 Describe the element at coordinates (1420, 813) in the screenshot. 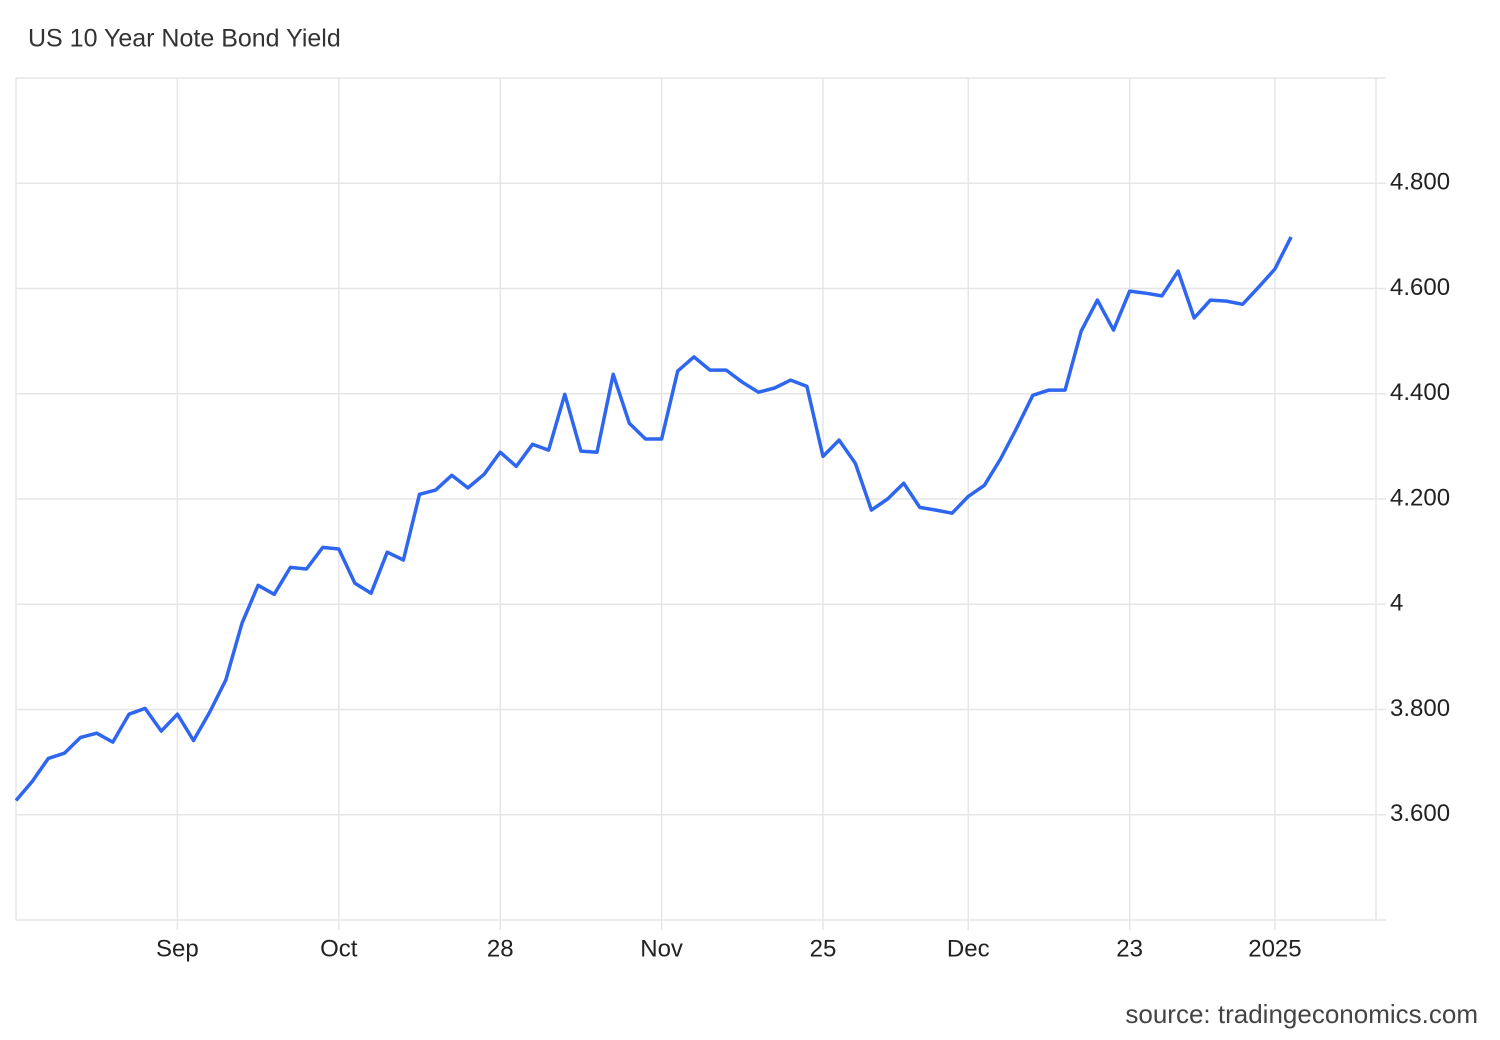

I see `y-tick-label: 3.600` at that location.